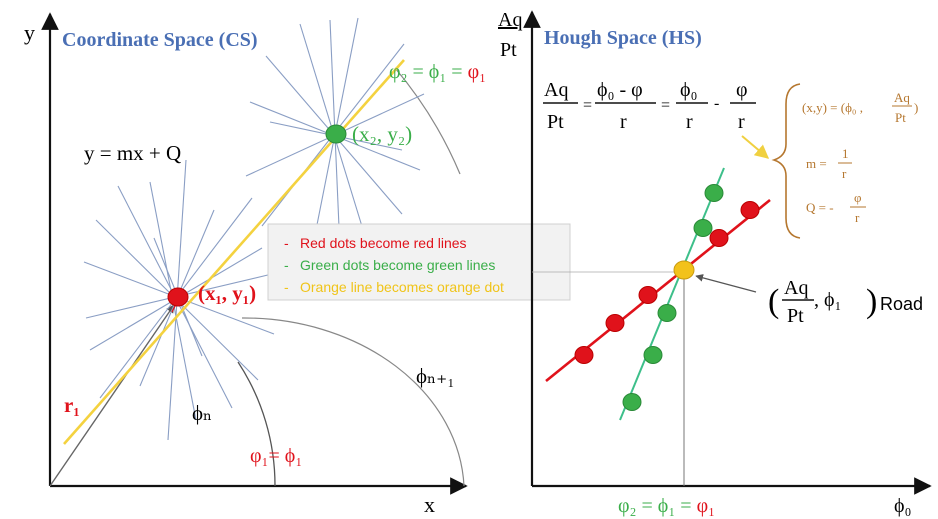 The height and width of the screenshot is (519, 938). I want to click on road-orange-dot, so click(684, 270).